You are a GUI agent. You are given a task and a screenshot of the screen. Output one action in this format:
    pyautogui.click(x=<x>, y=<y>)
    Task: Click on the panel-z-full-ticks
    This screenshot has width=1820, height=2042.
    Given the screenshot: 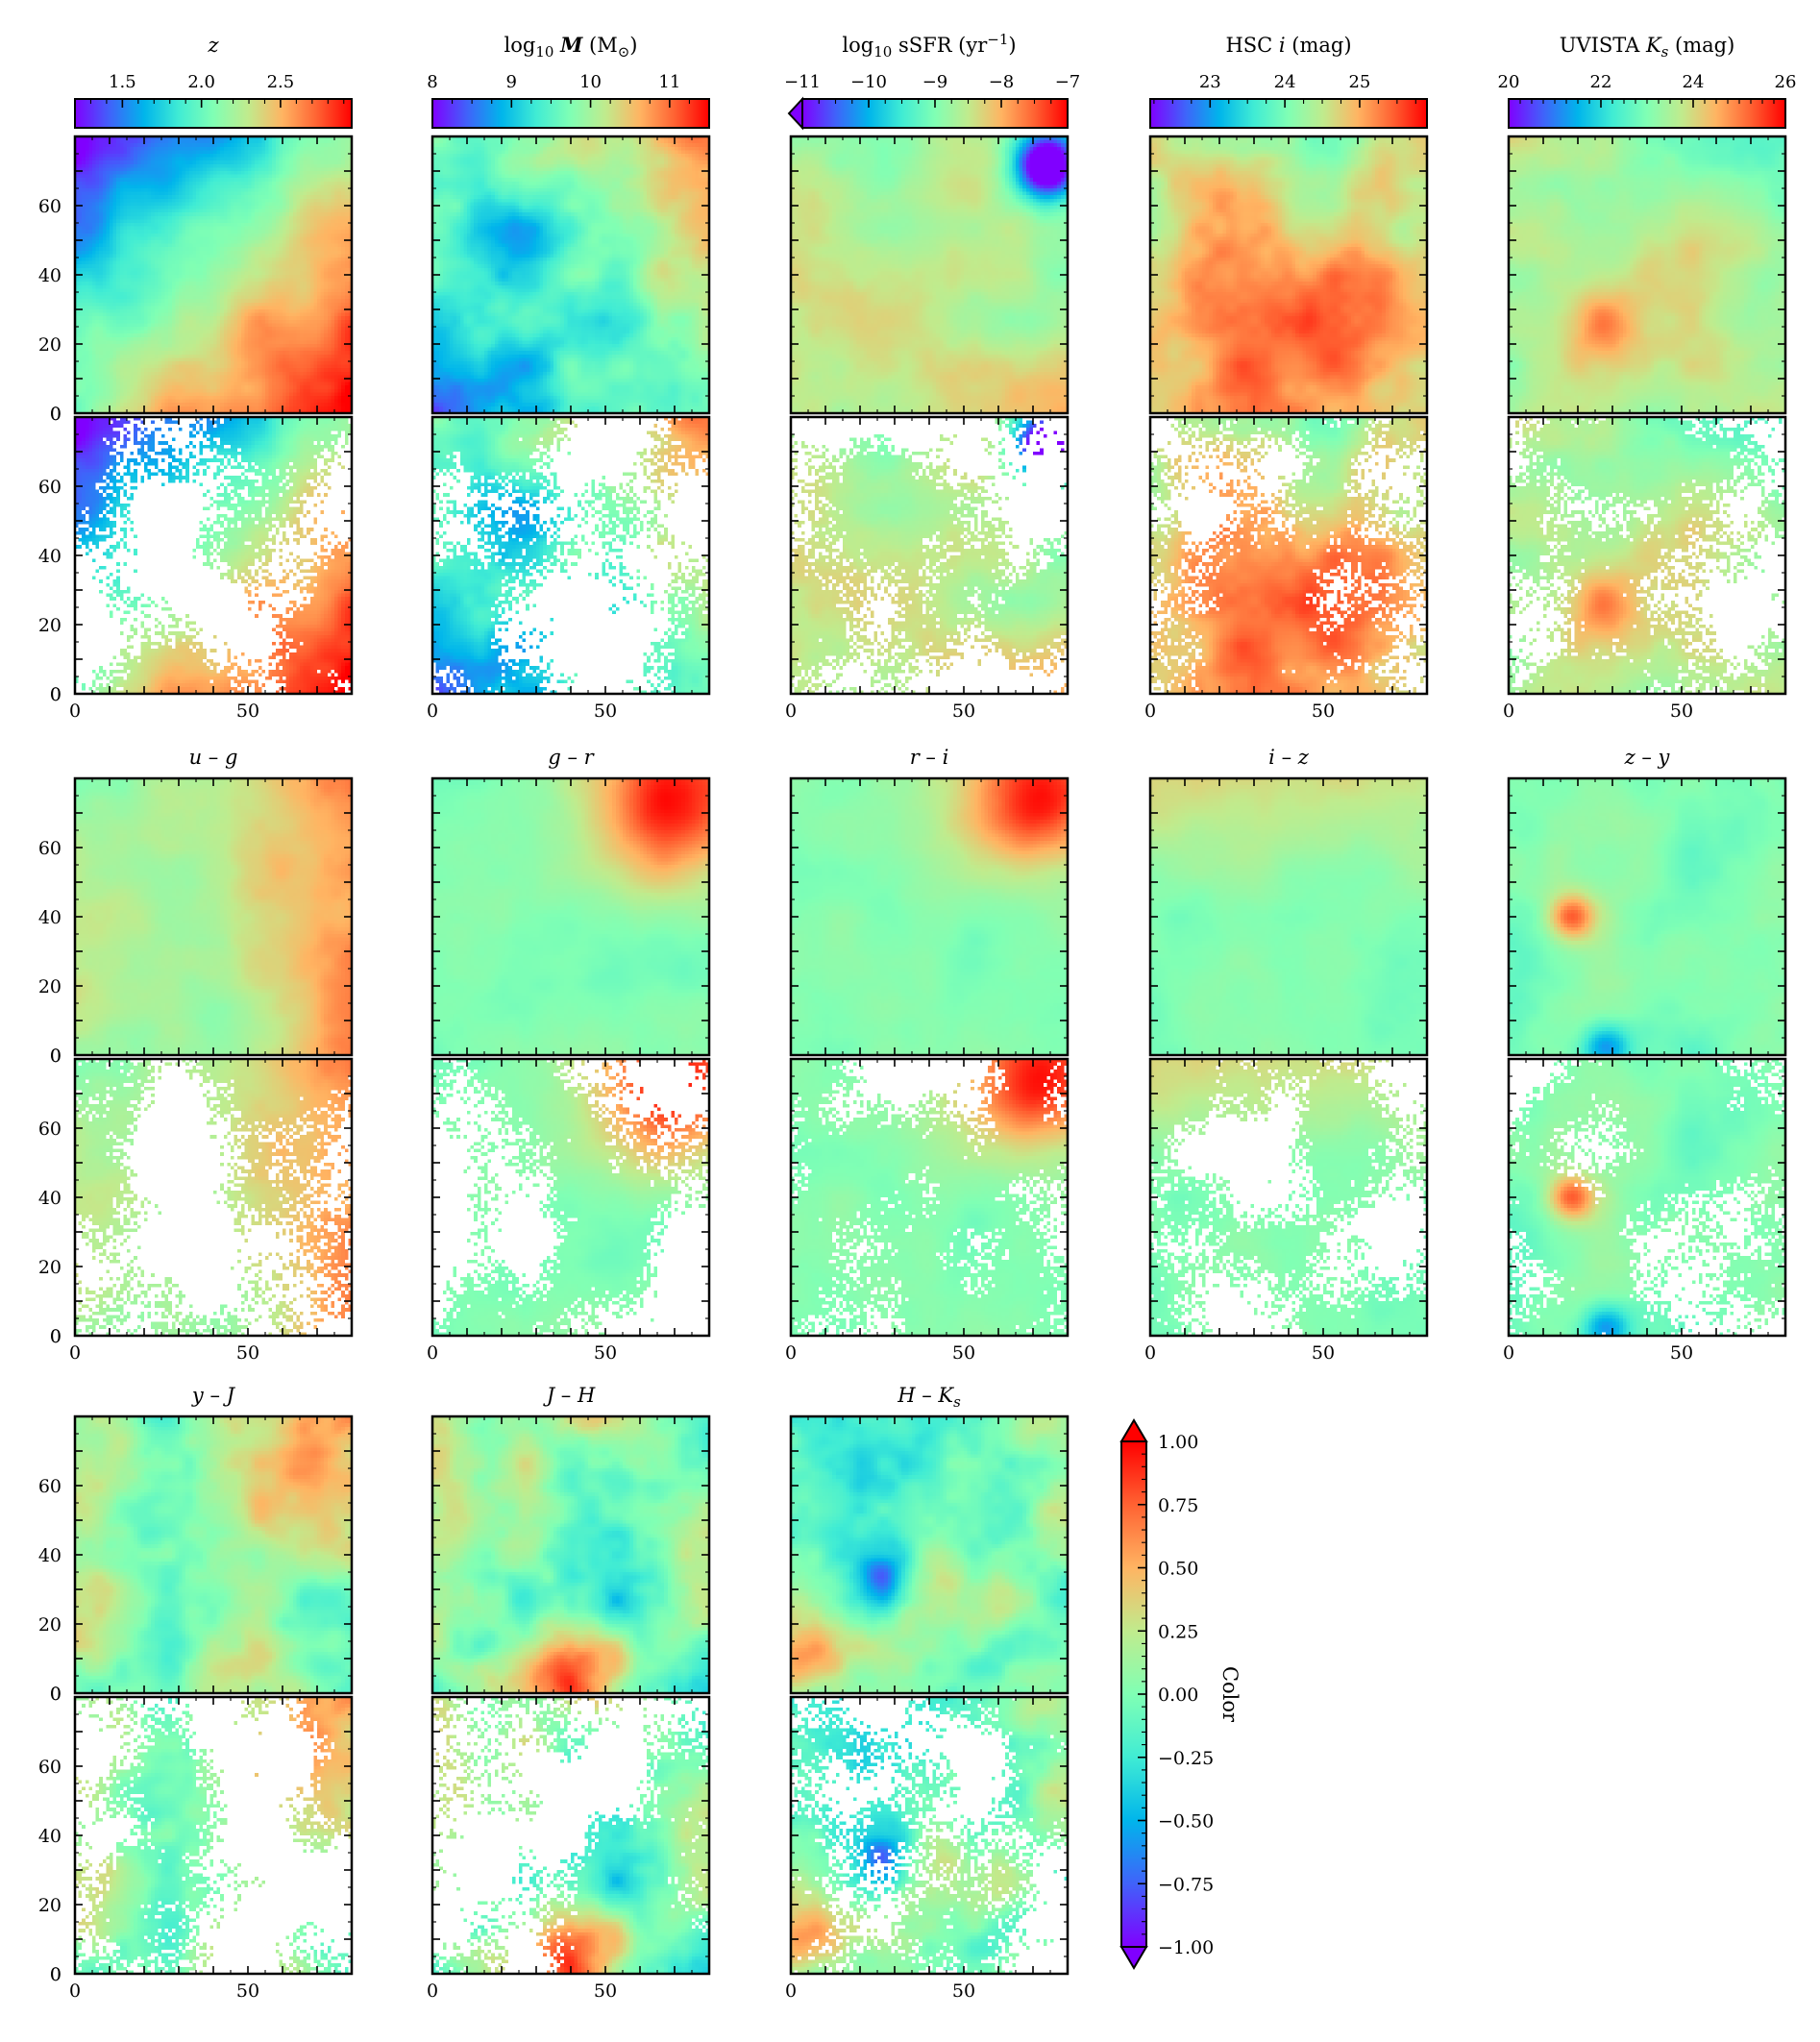 What is the action you would take?
    pyautogui.click(x=214, y=275)
    